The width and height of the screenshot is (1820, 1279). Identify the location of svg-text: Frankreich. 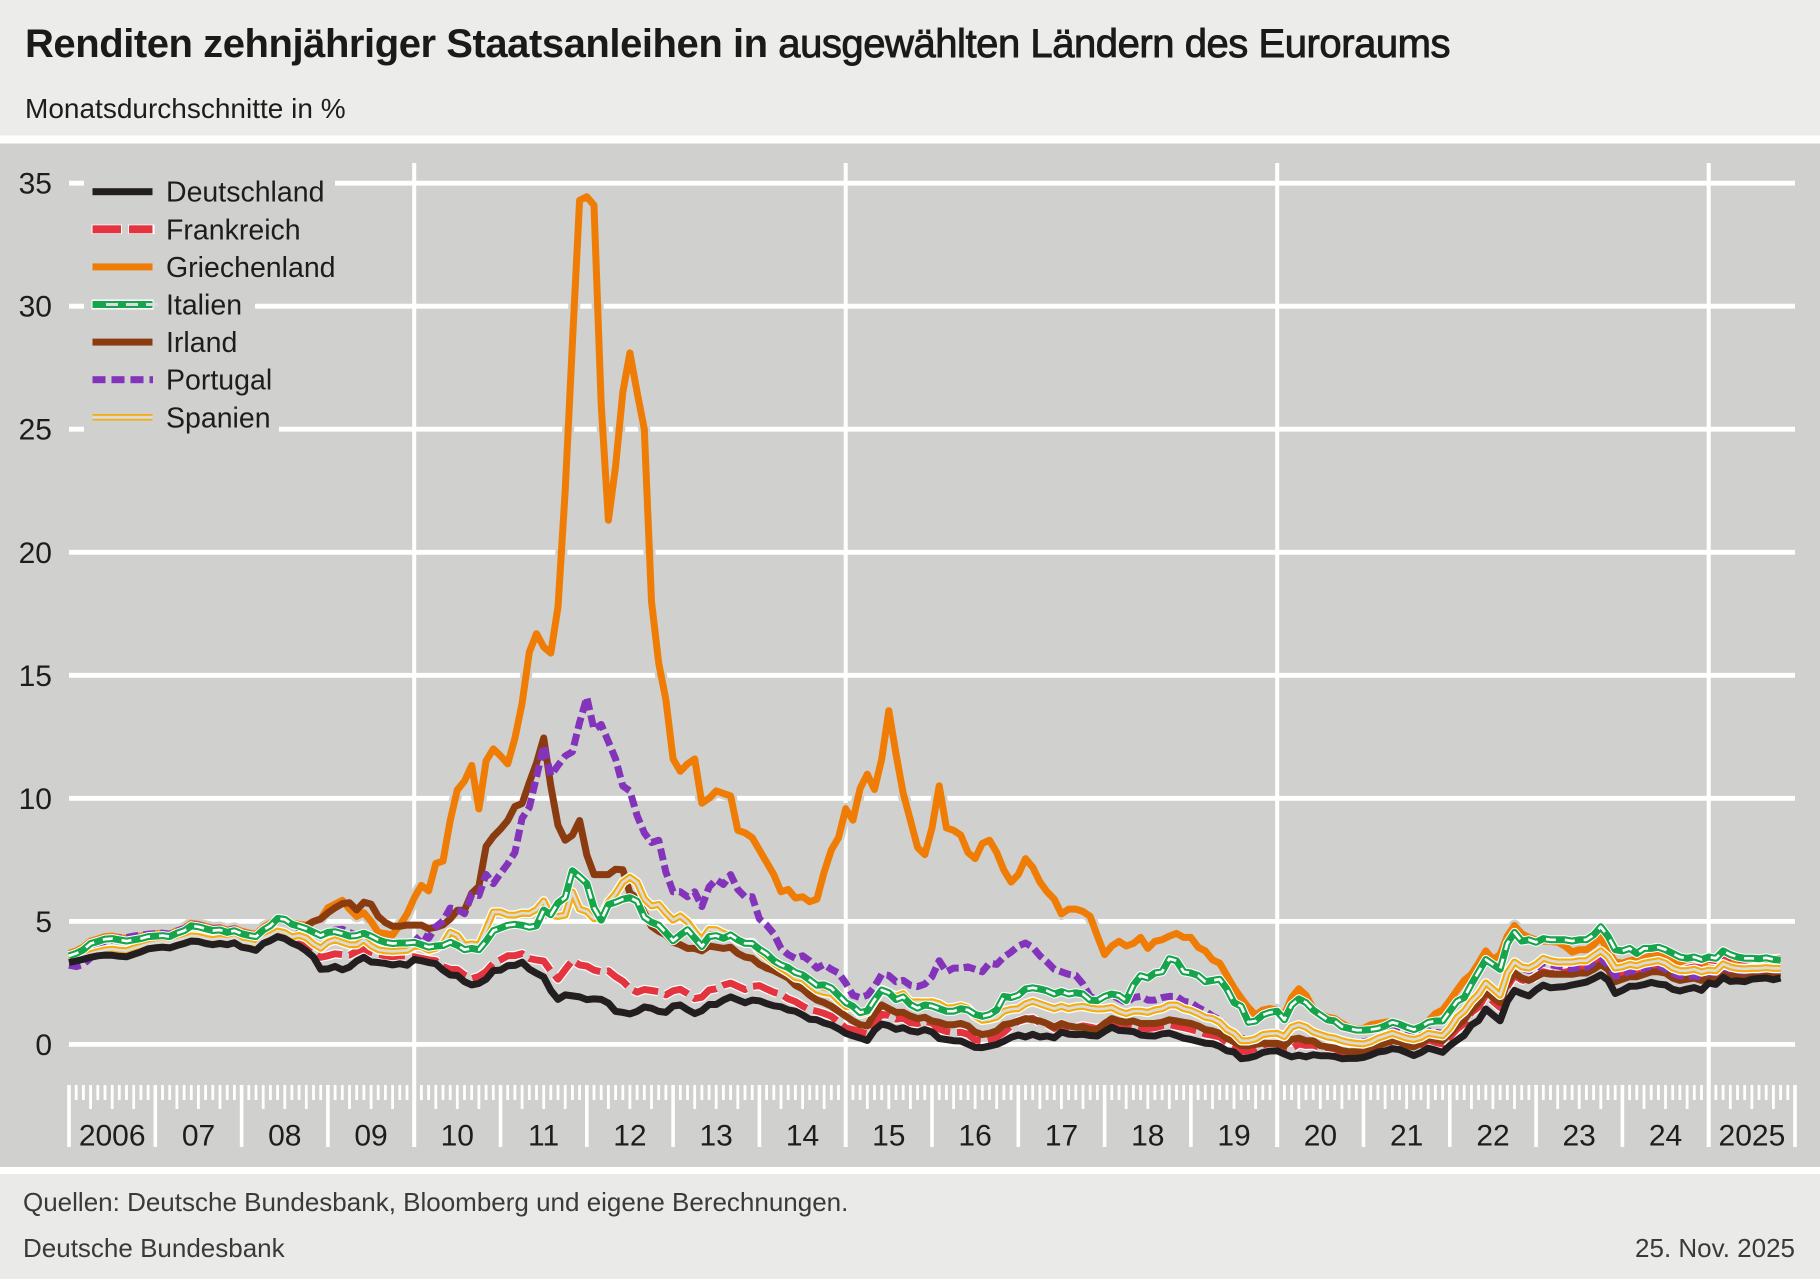
(233, 230).